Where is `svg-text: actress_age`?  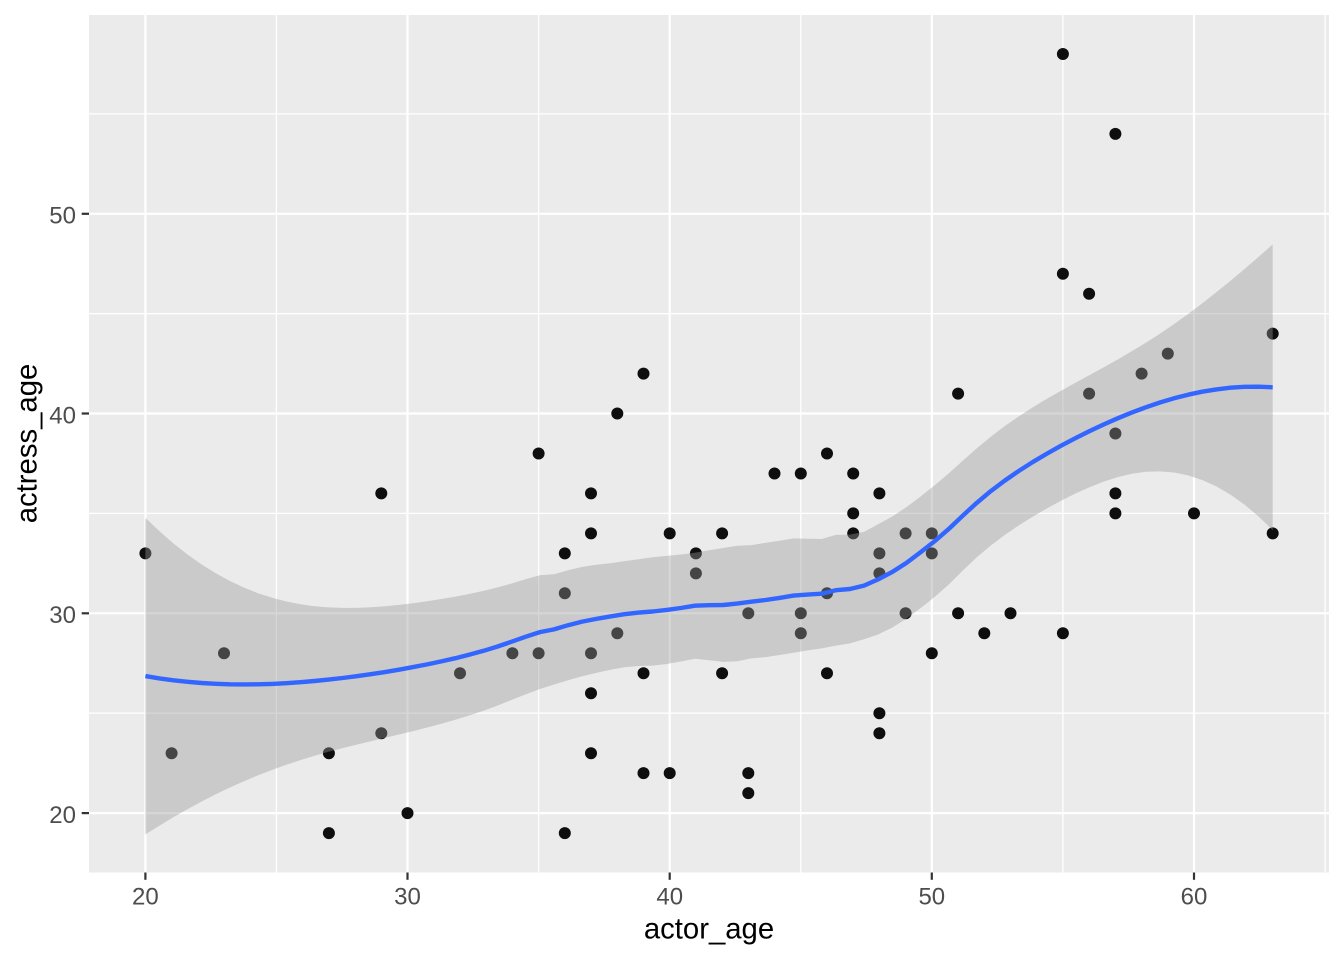
svg-text: actress_age is located at coordinates (27, 444).